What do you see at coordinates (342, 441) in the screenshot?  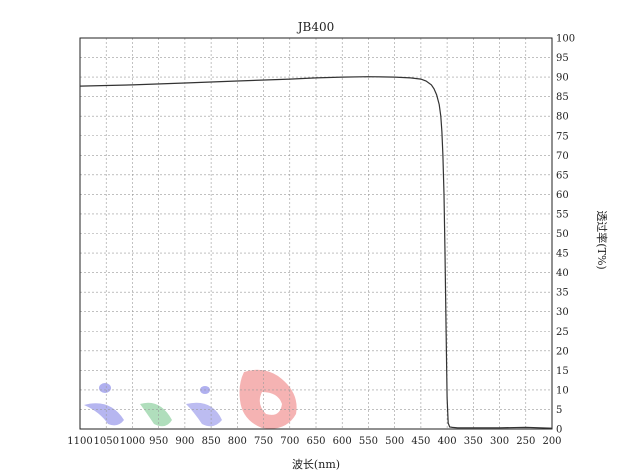 I see `x-tick-label: 600` at bounding box center [342, 441].